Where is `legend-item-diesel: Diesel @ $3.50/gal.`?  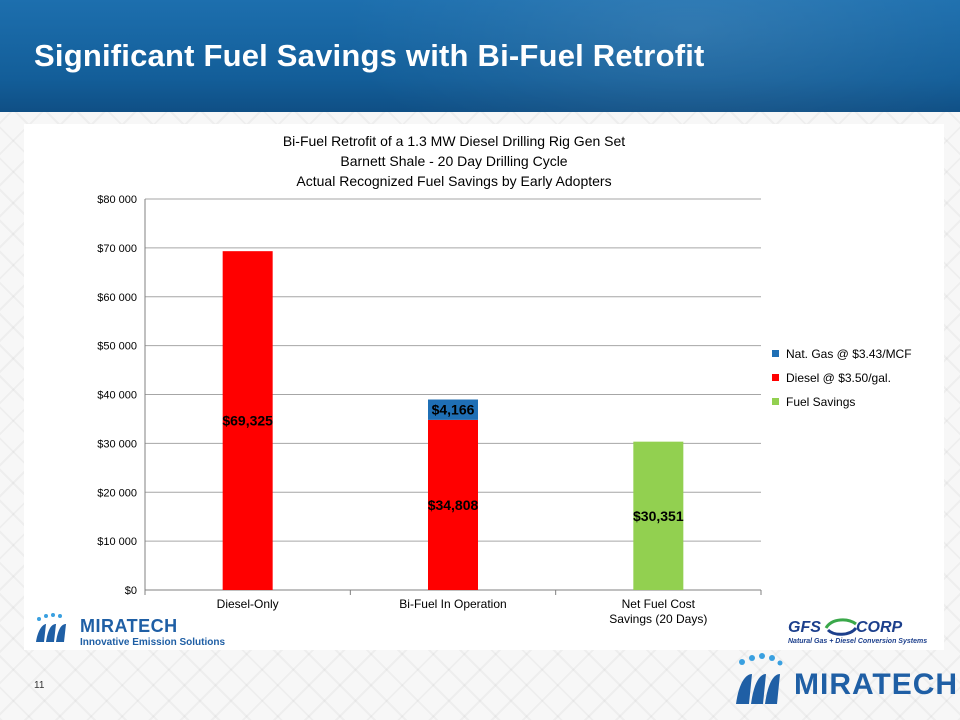 legend-item-diesel: Diesel @ $3.50/gal. is located at coordinates (842, 380).